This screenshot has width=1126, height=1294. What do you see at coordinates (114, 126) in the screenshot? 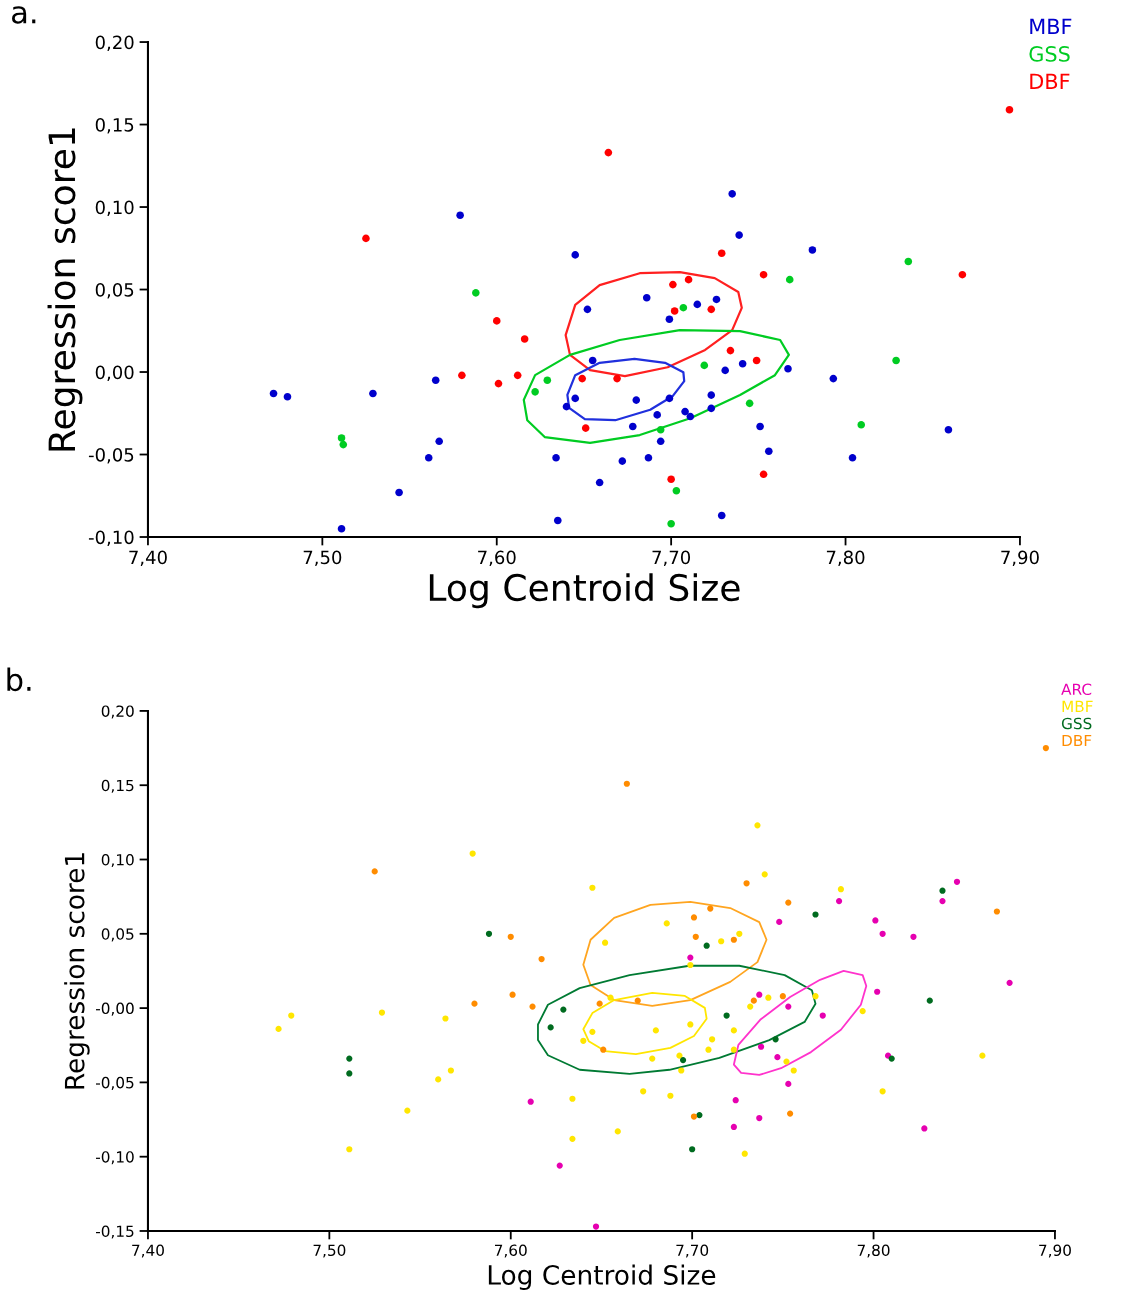
I see `y-tick-label: 0,15` at bounding box center [114, 126].